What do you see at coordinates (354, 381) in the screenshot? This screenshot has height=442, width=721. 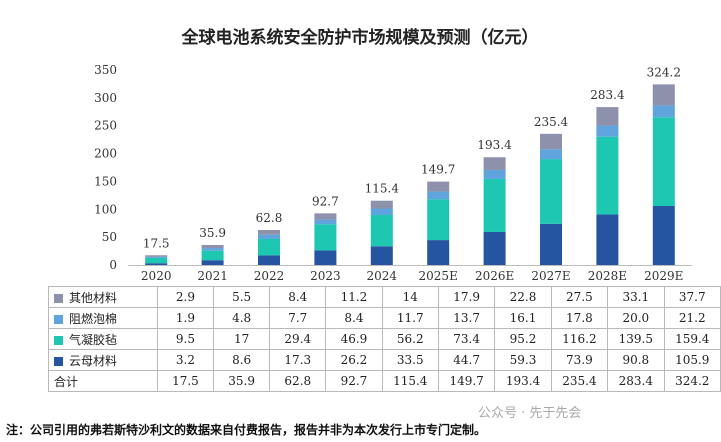 I see `table-cell: 92.7` at bounding box center [354, 381].